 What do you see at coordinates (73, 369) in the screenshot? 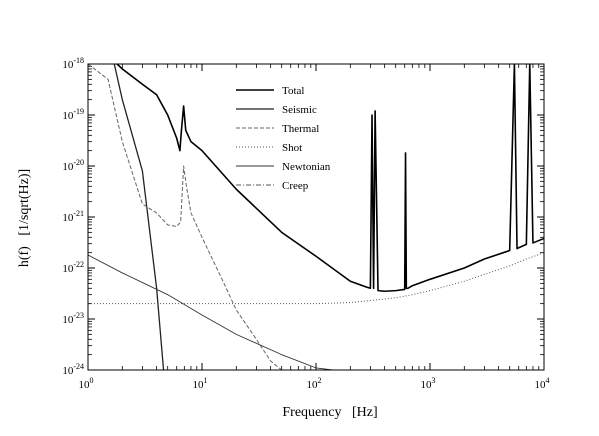
I see `y-tick-label: 10-24` at bounding box center [73, 369].